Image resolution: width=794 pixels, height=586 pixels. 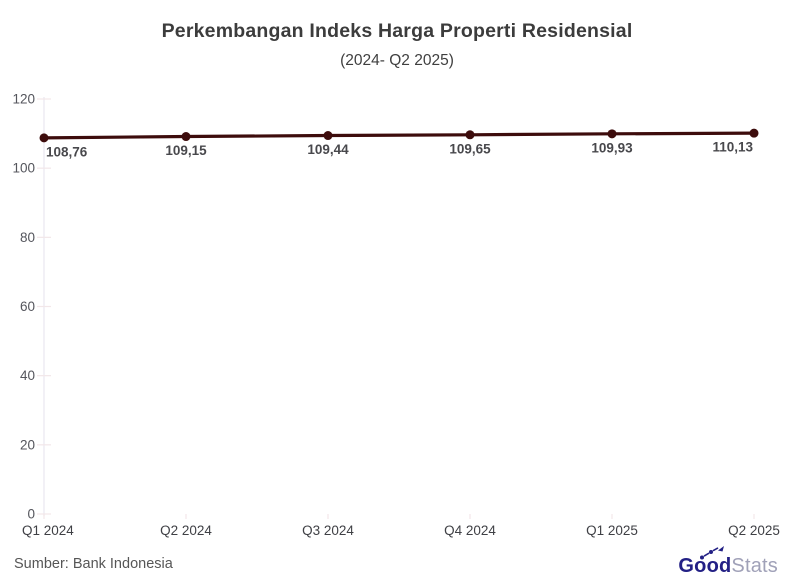 I want to click on y-tick-label: 120, so click(x=23, y=99).